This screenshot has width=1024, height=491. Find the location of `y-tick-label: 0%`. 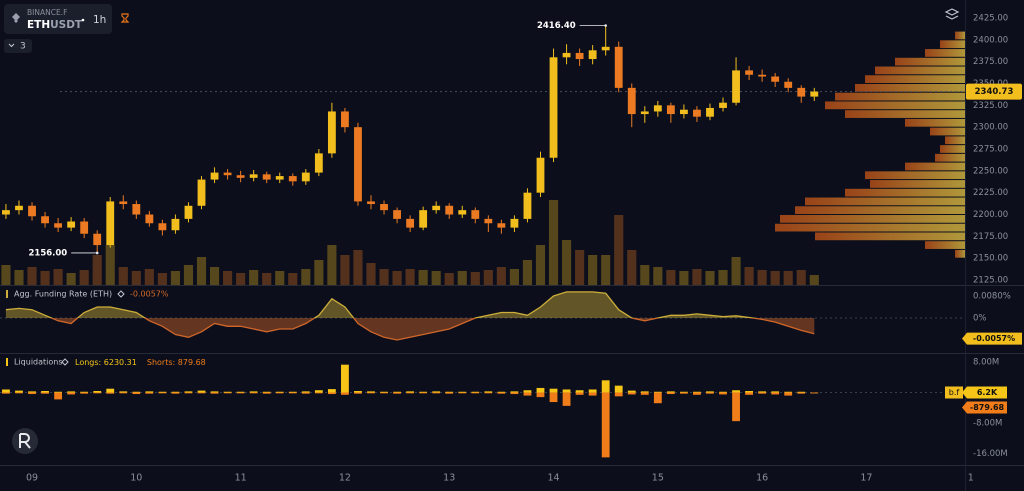

y-tick-label: 0% is located at coordinates (980, 319).